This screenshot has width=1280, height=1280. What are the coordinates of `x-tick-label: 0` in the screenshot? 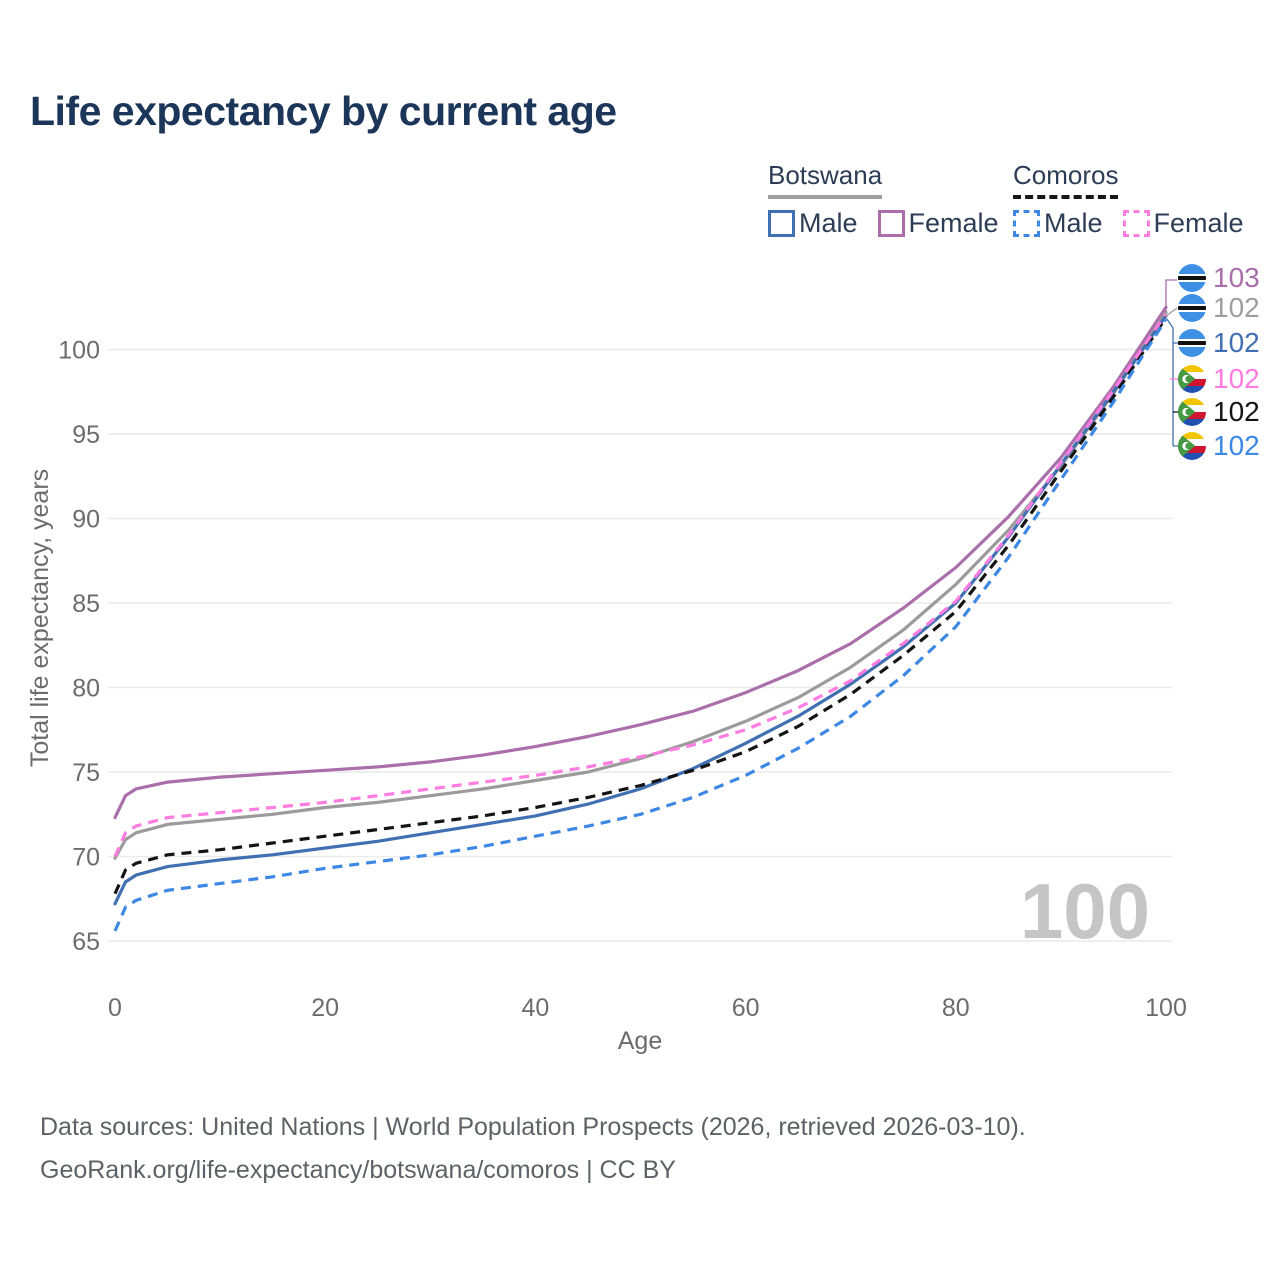 It's located at (115, 1008).